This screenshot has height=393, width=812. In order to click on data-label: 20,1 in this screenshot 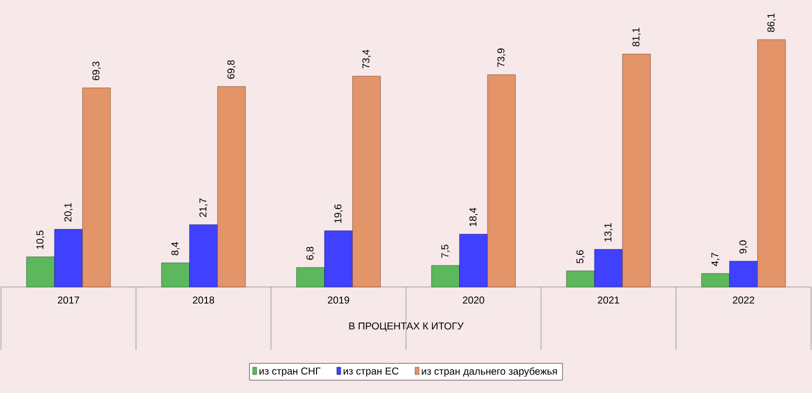, I will do `click(68, 212)`.